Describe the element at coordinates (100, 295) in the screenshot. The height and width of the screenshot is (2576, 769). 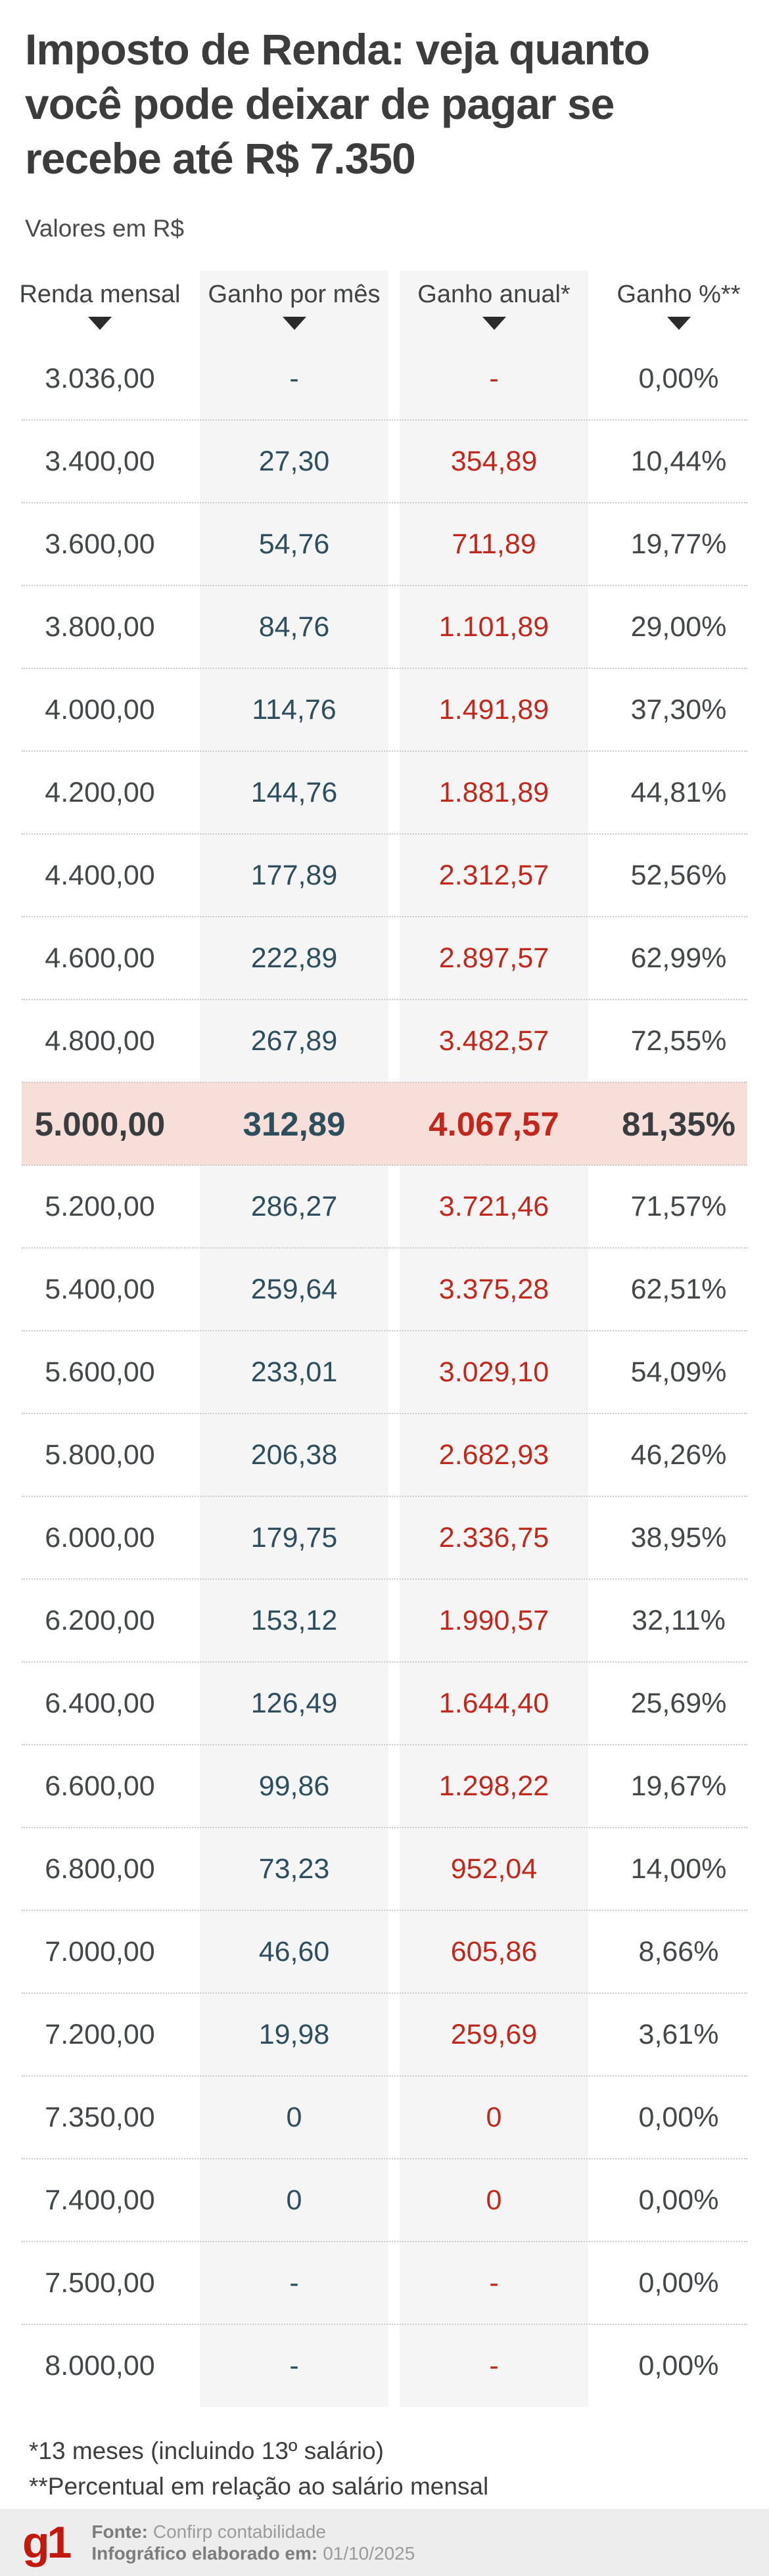
I see `column-header-label: Renda mensal` at that location.